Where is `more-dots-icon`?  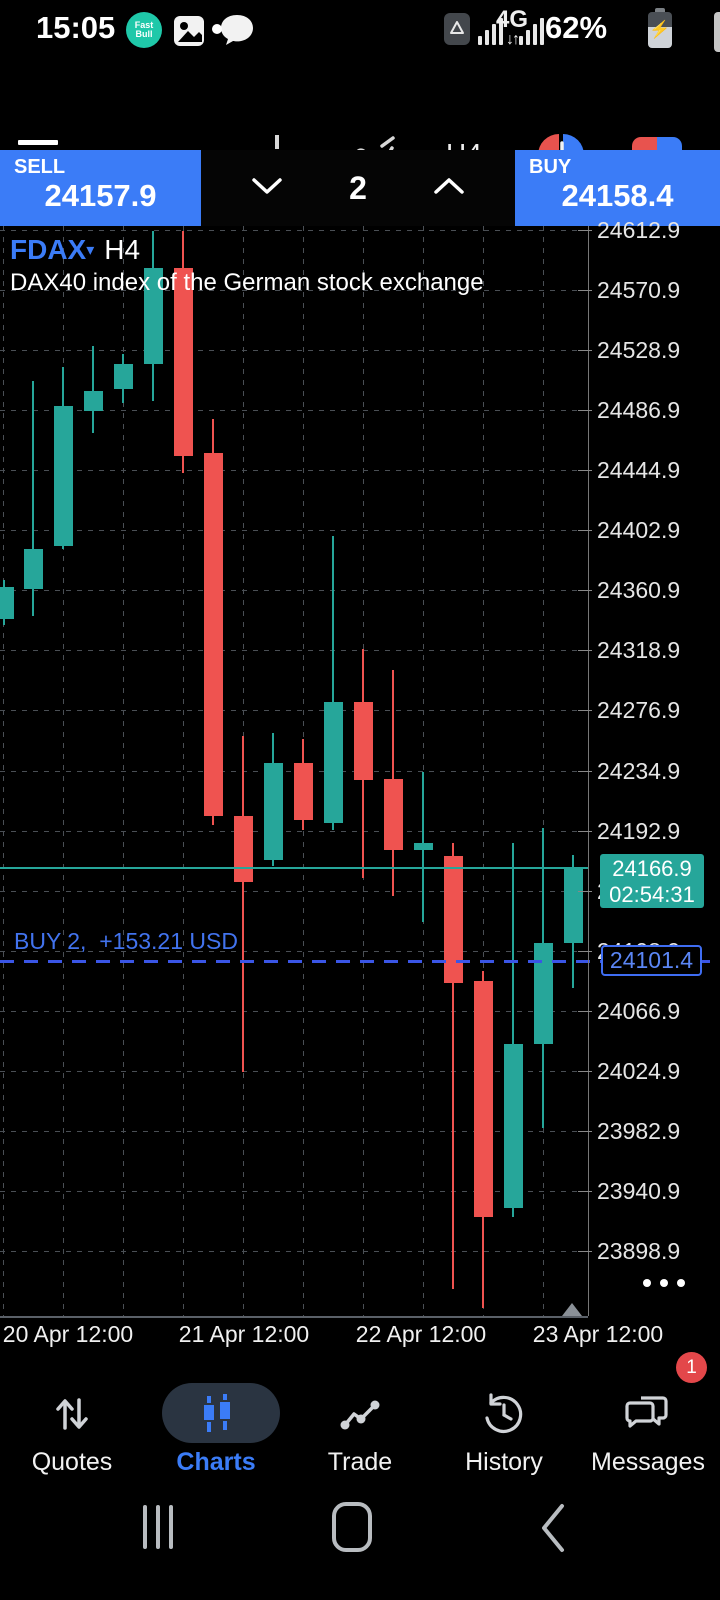
more-dots-icon is located at coordinates (664, 1283).